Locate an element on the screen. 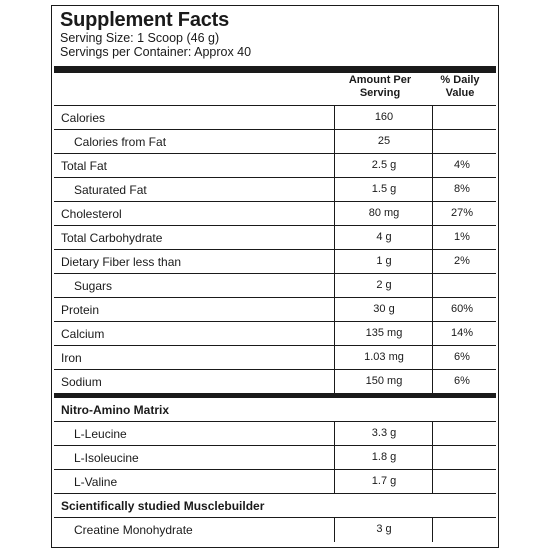 Image resolution: width=554 pixels, height=554 pixels. column-header-amount: Amount Per Serving is located at coordinates (380, 86).